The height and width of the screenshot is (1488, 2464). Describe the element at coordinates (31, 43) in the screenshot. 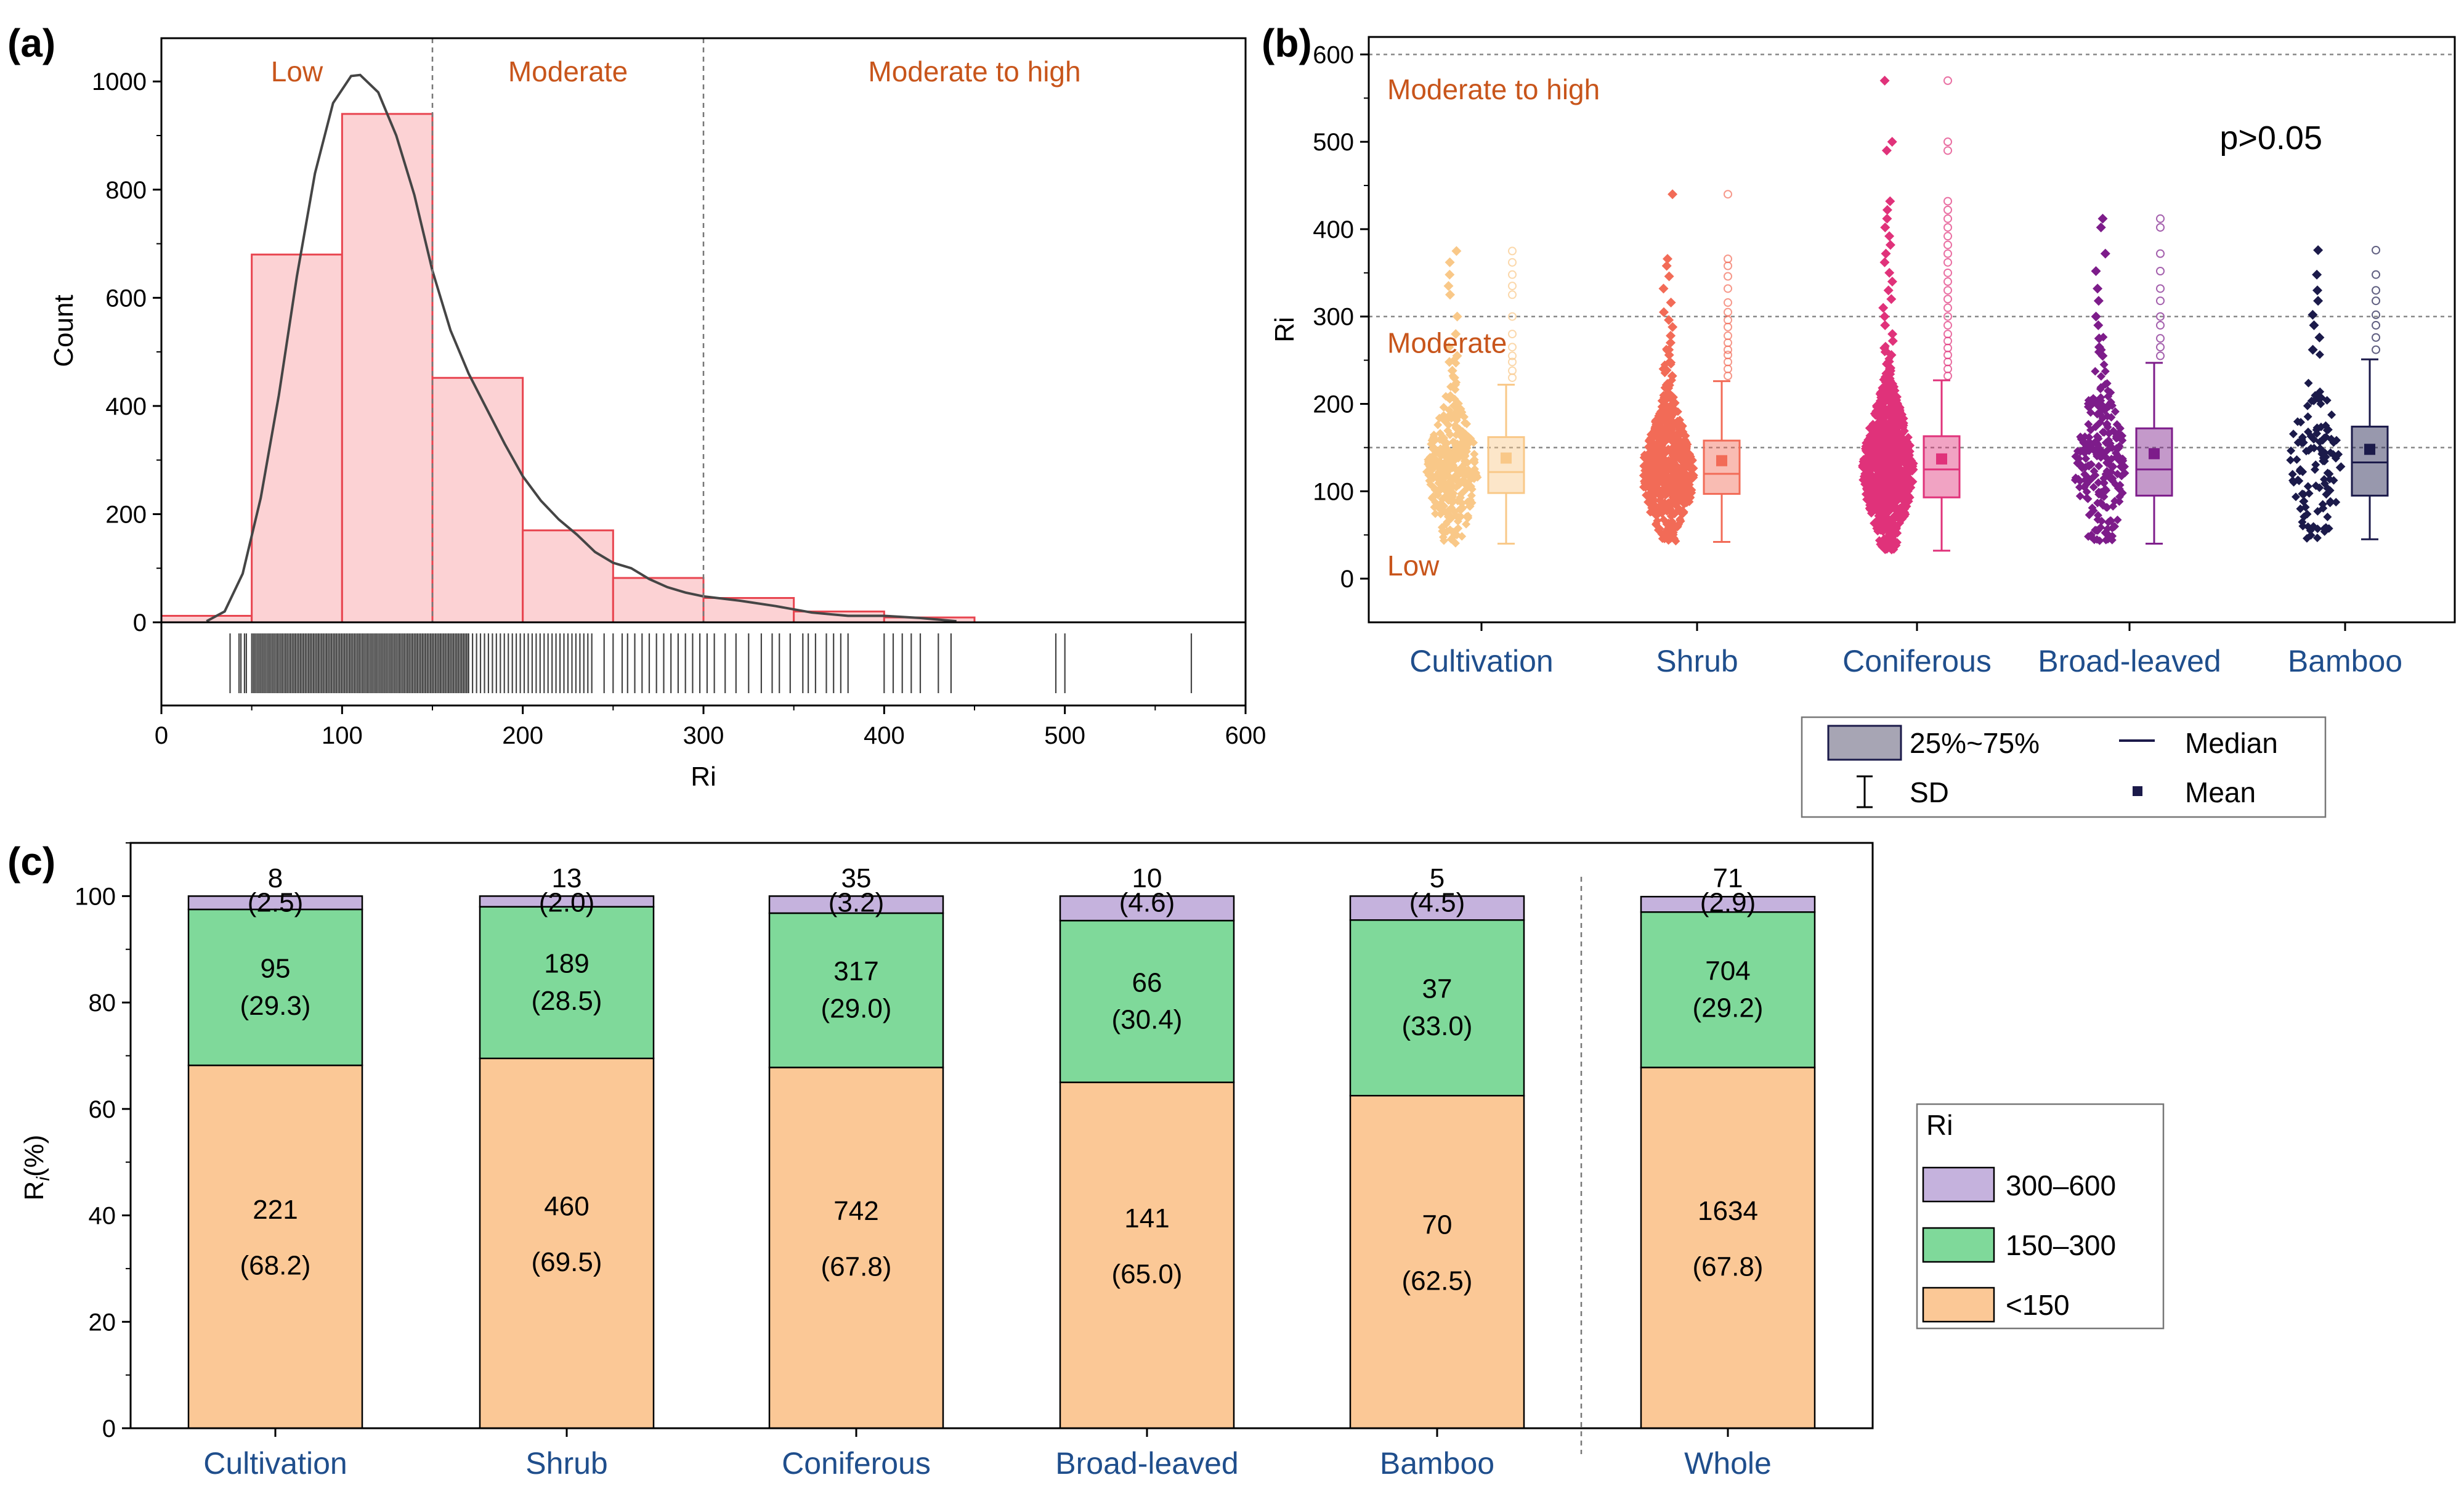

I see `panel-label-a: (a)` at that location.